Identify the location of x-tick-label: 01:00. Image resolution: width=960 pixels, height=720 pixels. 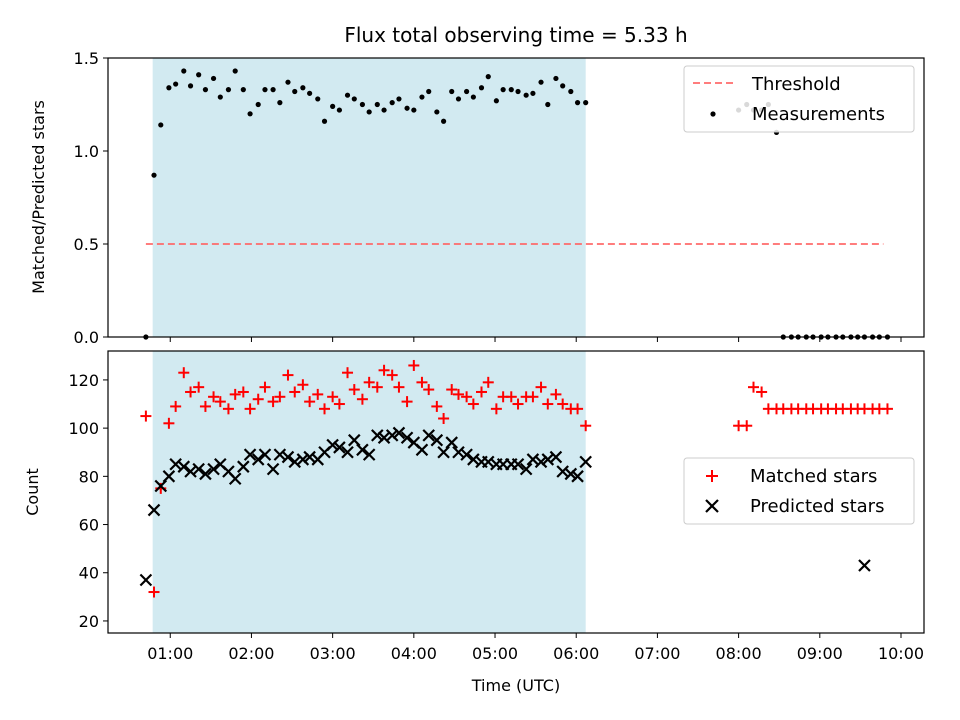
(170, 653).